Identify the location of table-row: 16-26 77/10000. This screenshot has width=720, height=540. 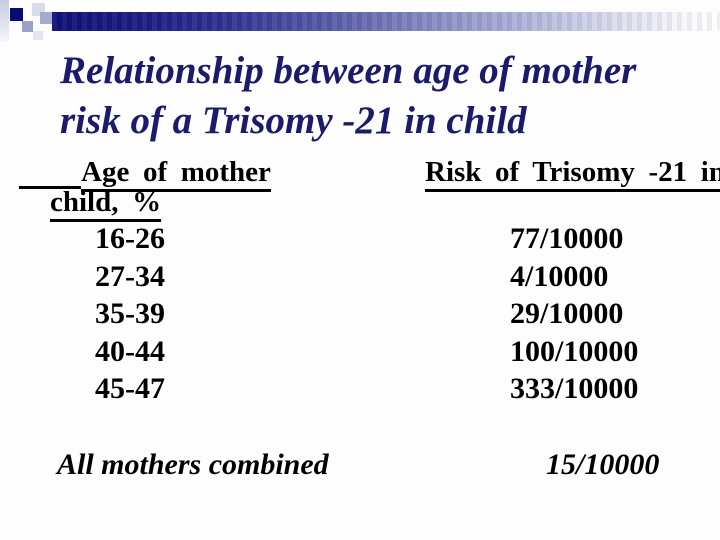
(360, 243).